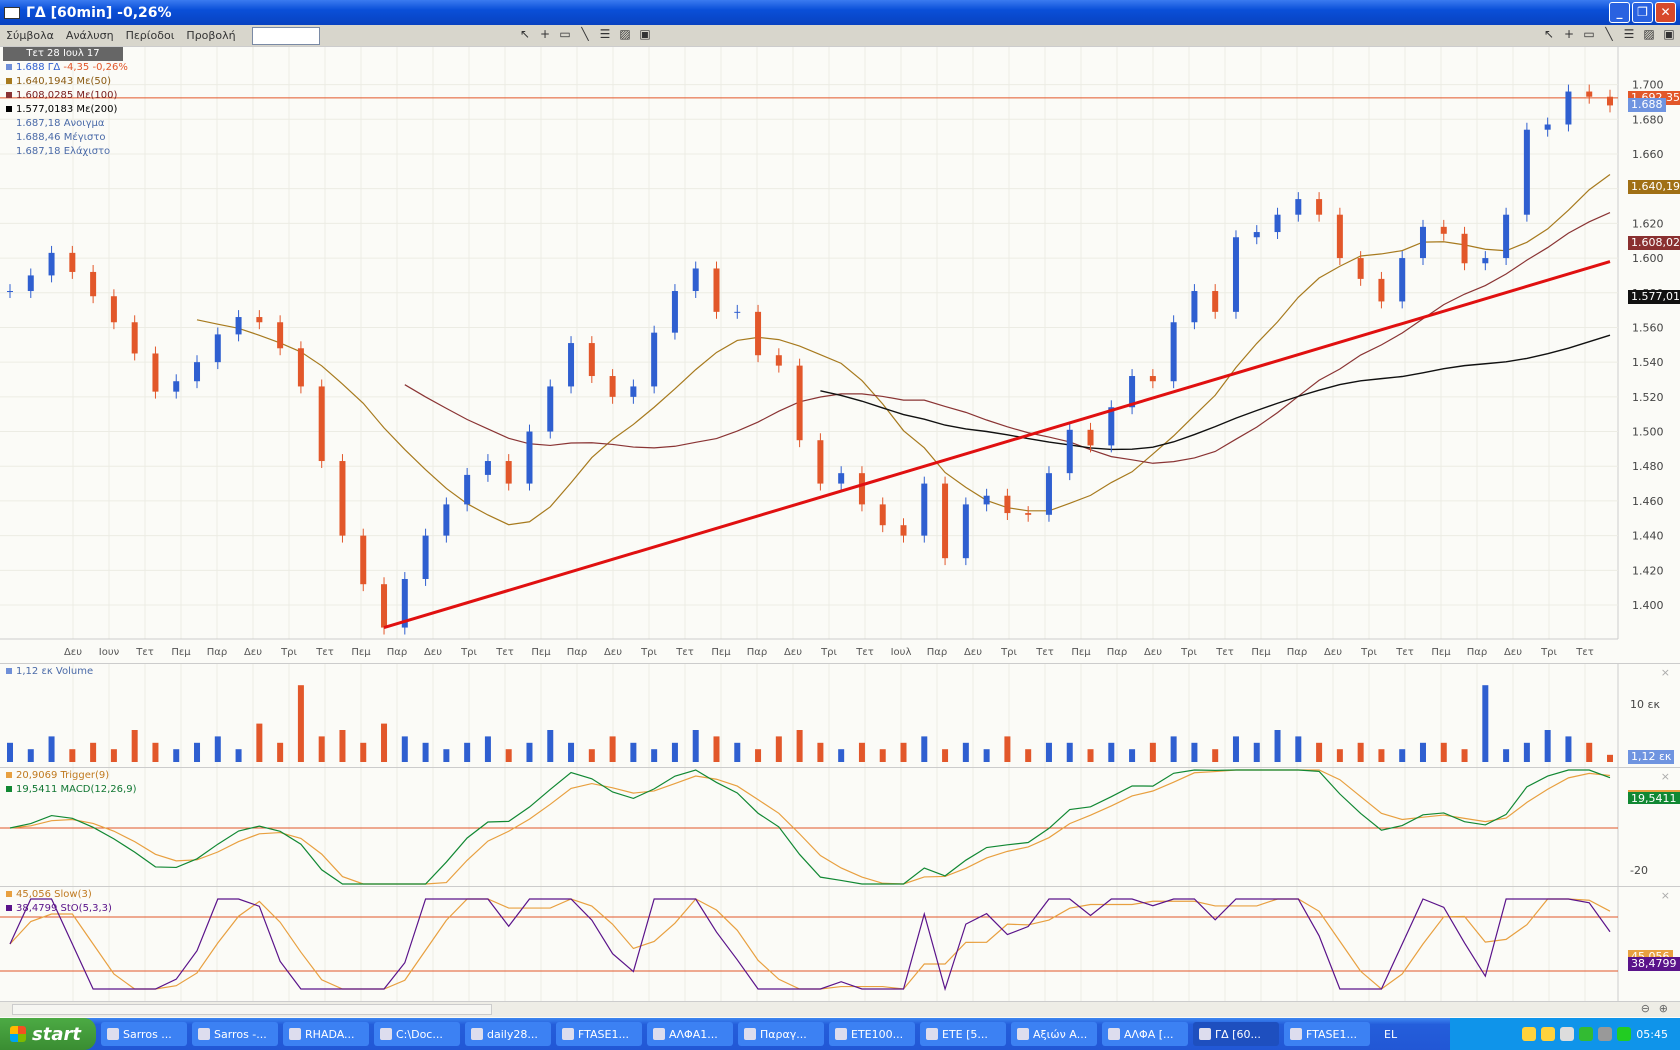  I want to click on minimize-button: _, so click(1619, 12).